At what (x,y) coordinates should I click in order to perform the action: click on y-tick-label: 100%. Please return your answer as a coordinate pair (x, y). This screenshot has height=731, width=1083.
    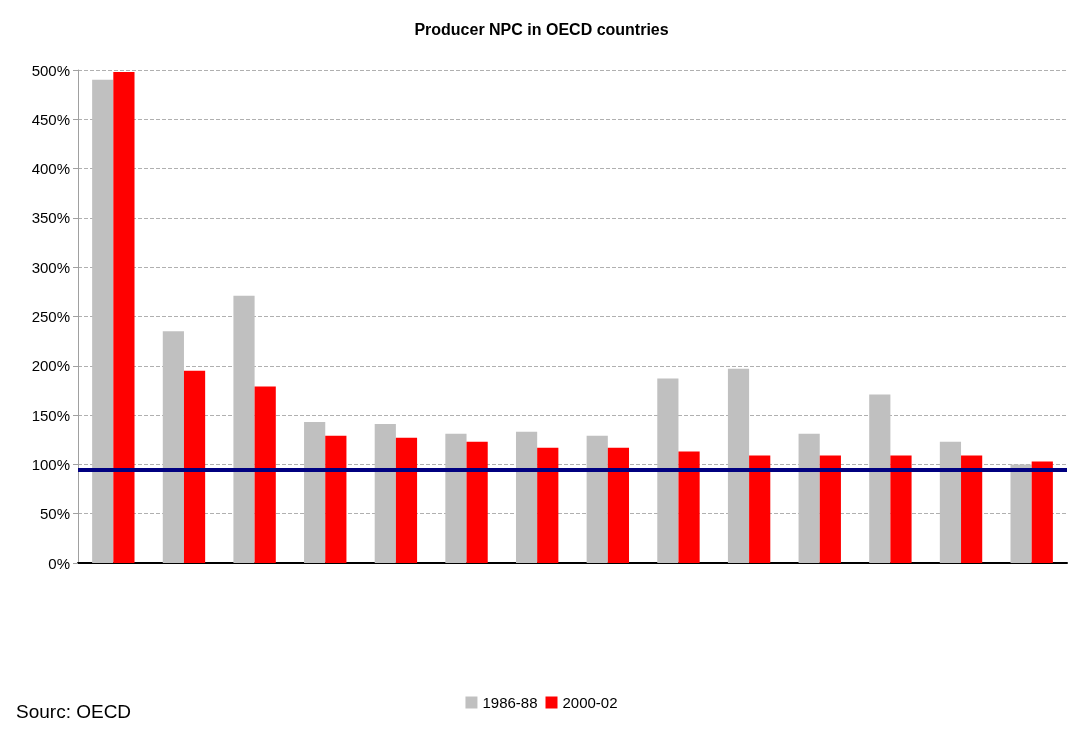
    Looking at the image, I should click on (50, 464).